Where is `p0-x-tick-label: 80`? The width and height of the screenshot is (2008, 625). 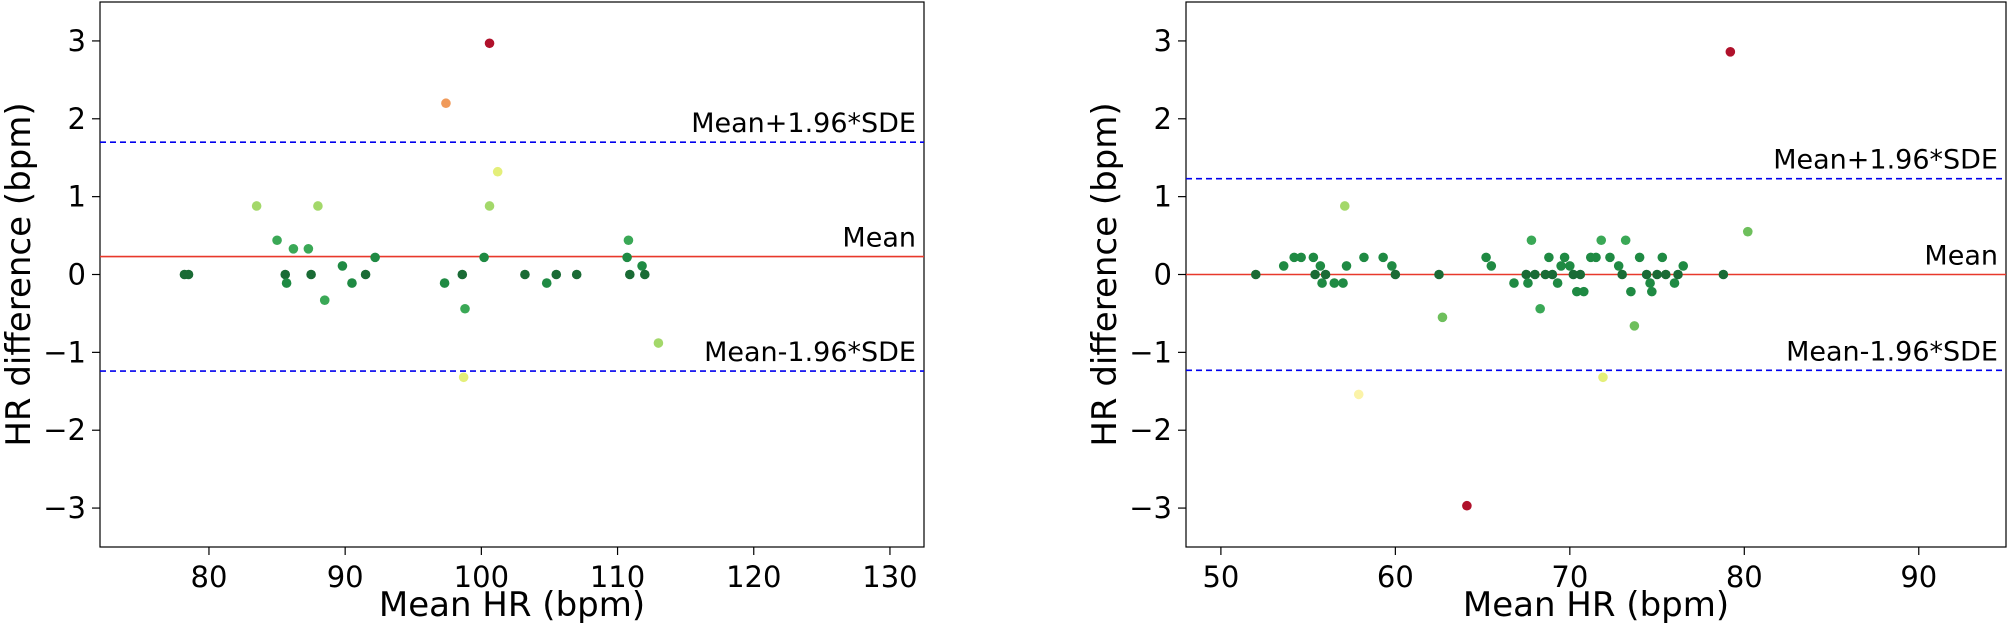 p0-x-tick-label: 80 is located at coordinates (209, 577).